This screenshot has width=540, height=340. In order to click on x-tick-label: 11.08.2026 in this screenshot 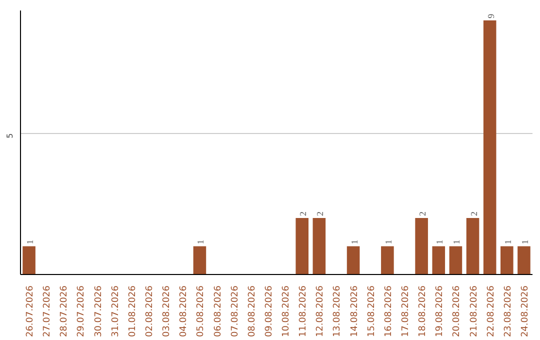, I will do `click(303, 311)`.